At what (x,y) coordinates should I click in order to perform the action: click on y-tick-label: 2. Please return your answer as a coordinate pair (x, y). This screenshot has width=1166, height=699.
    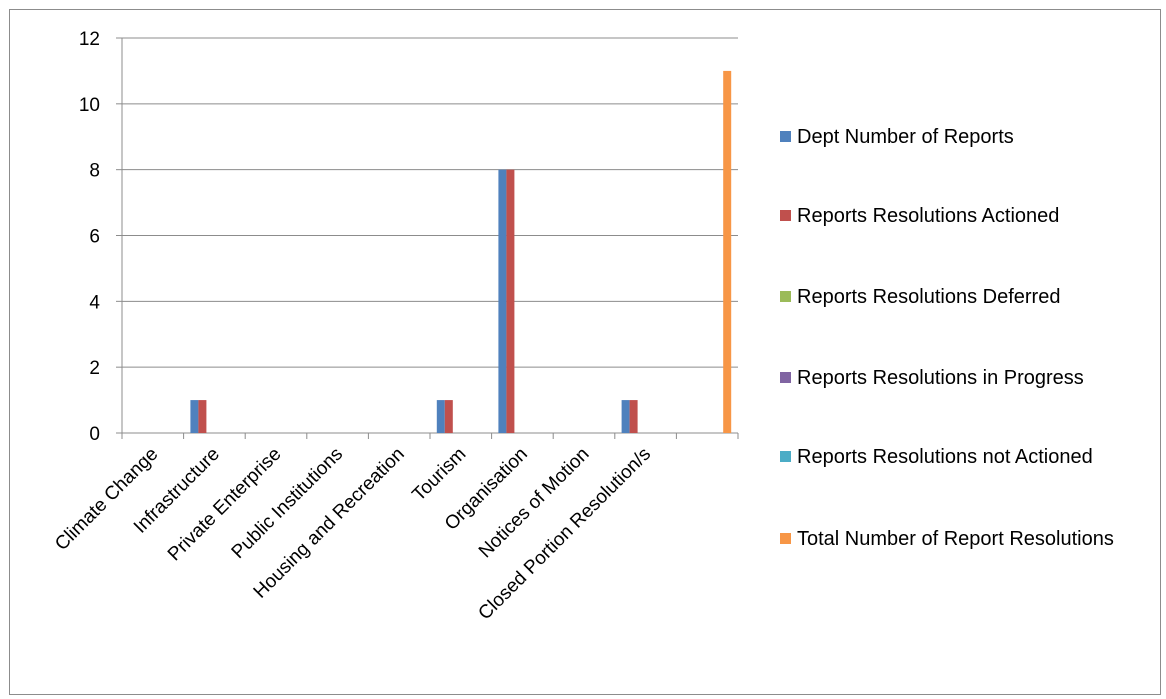
    Looking at the image, I should click on (94, 368).